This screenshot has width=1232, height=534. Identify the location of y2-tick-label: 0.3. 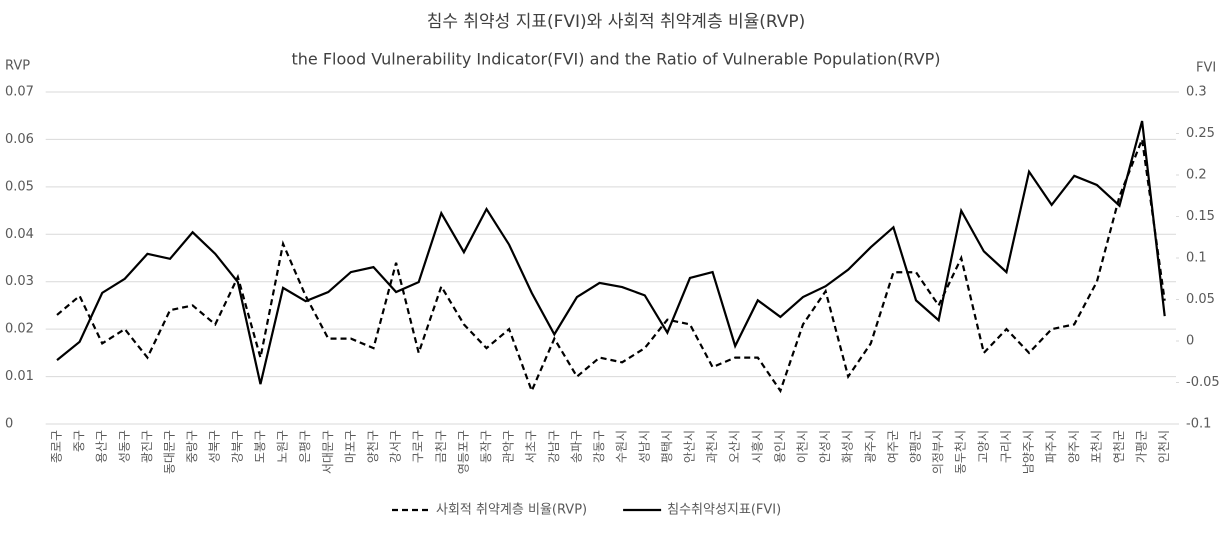
(1196, 92).